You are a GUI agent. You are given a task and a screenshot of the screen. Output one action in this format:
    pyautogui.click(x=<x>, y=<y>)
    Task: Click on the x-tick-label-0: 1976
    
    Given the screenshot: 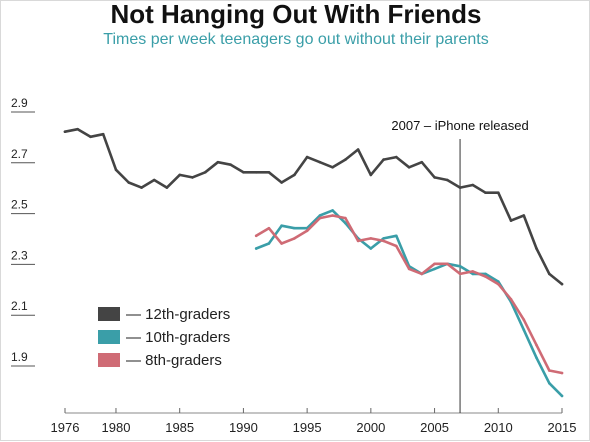 What is the action you would take?
    pyautogui.click(x=65, y=427)
    